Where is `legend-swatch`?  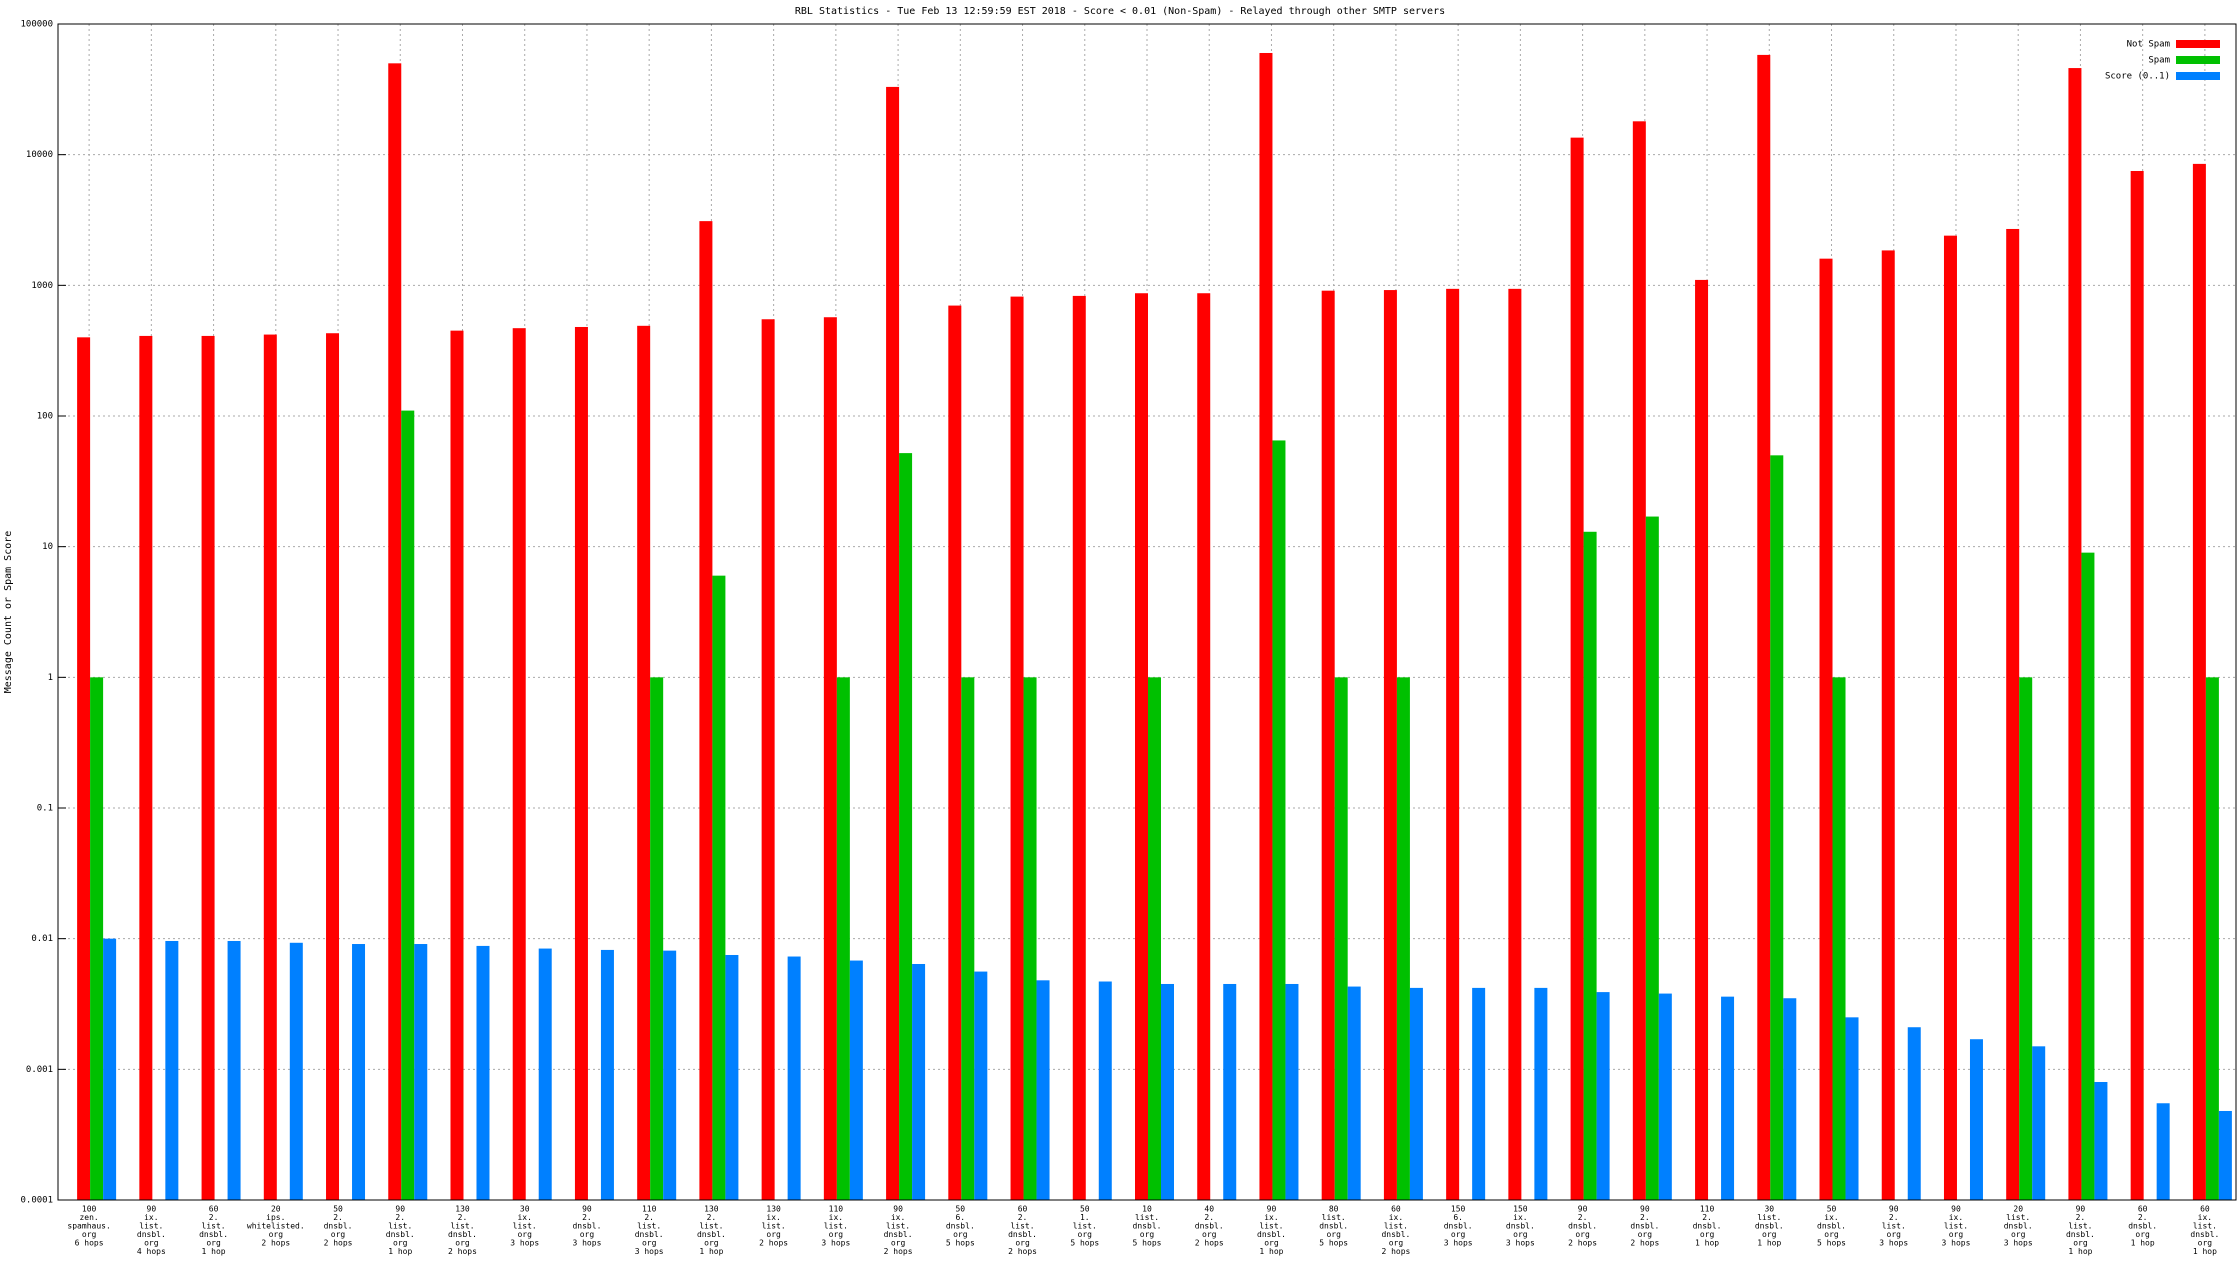
legend-swatch is located at coordinates (2198, 44).